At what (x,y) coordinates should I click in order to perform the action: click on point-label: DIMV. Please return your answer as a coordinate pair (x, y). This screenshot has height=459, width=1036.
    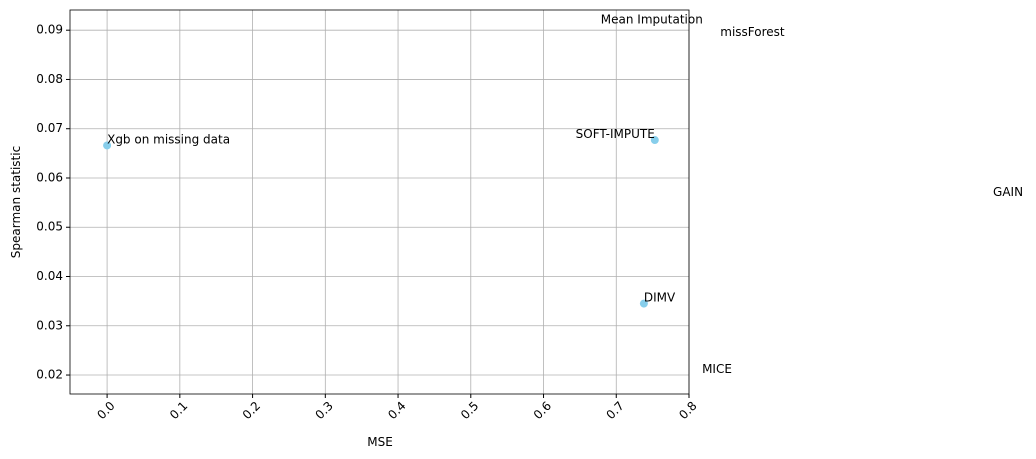
    Looking at the image, I should click on (660, 298).